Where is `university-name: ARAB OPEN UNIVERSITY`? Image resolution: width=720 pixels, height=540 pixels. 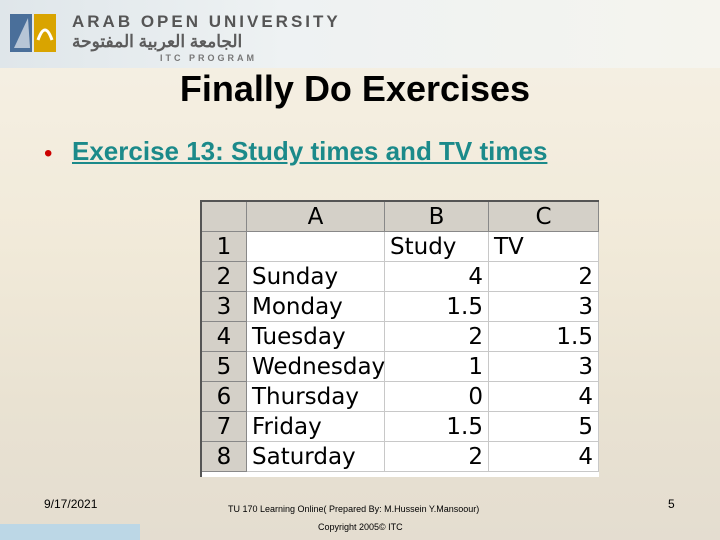
university-name: ARAB OPEN UNIVERSITY is located at coordinates (206, 21).